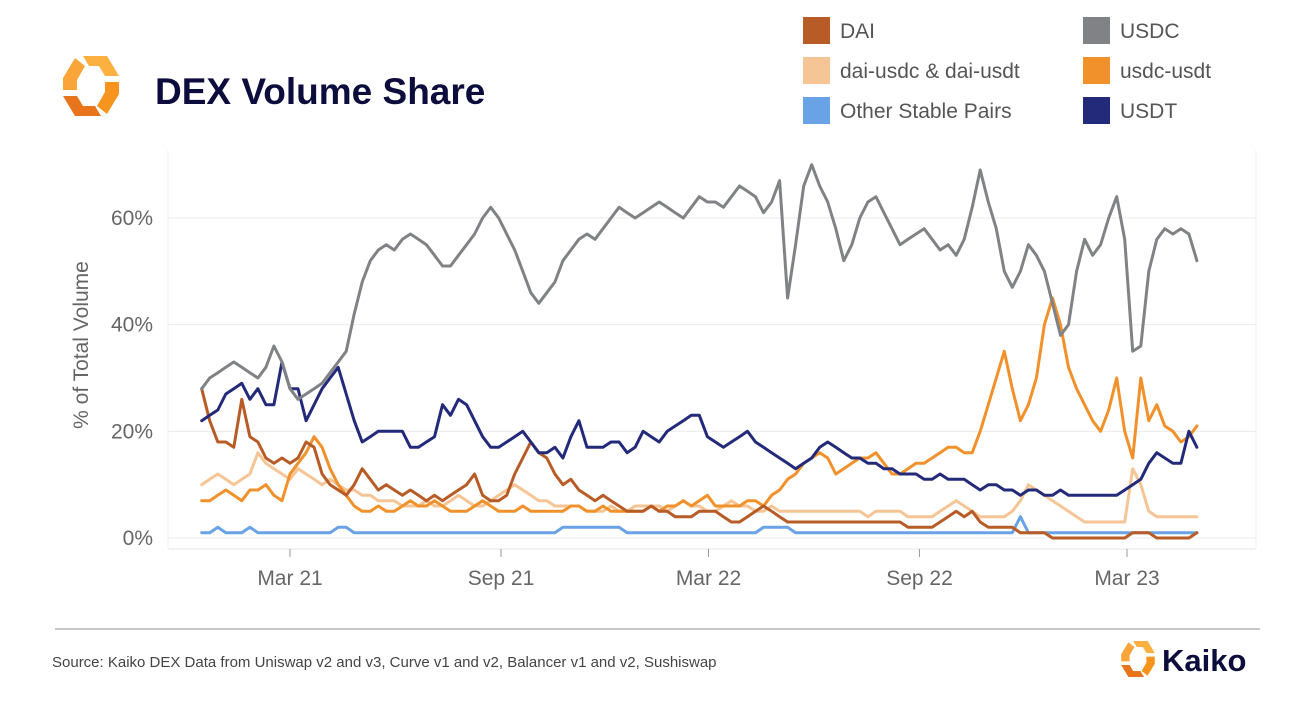 The image size is (1310, 708). What do you see at coordinates (816, 30) in the screenshot?
I see `legend-swatch-dai` at bounding box center [816, 30].